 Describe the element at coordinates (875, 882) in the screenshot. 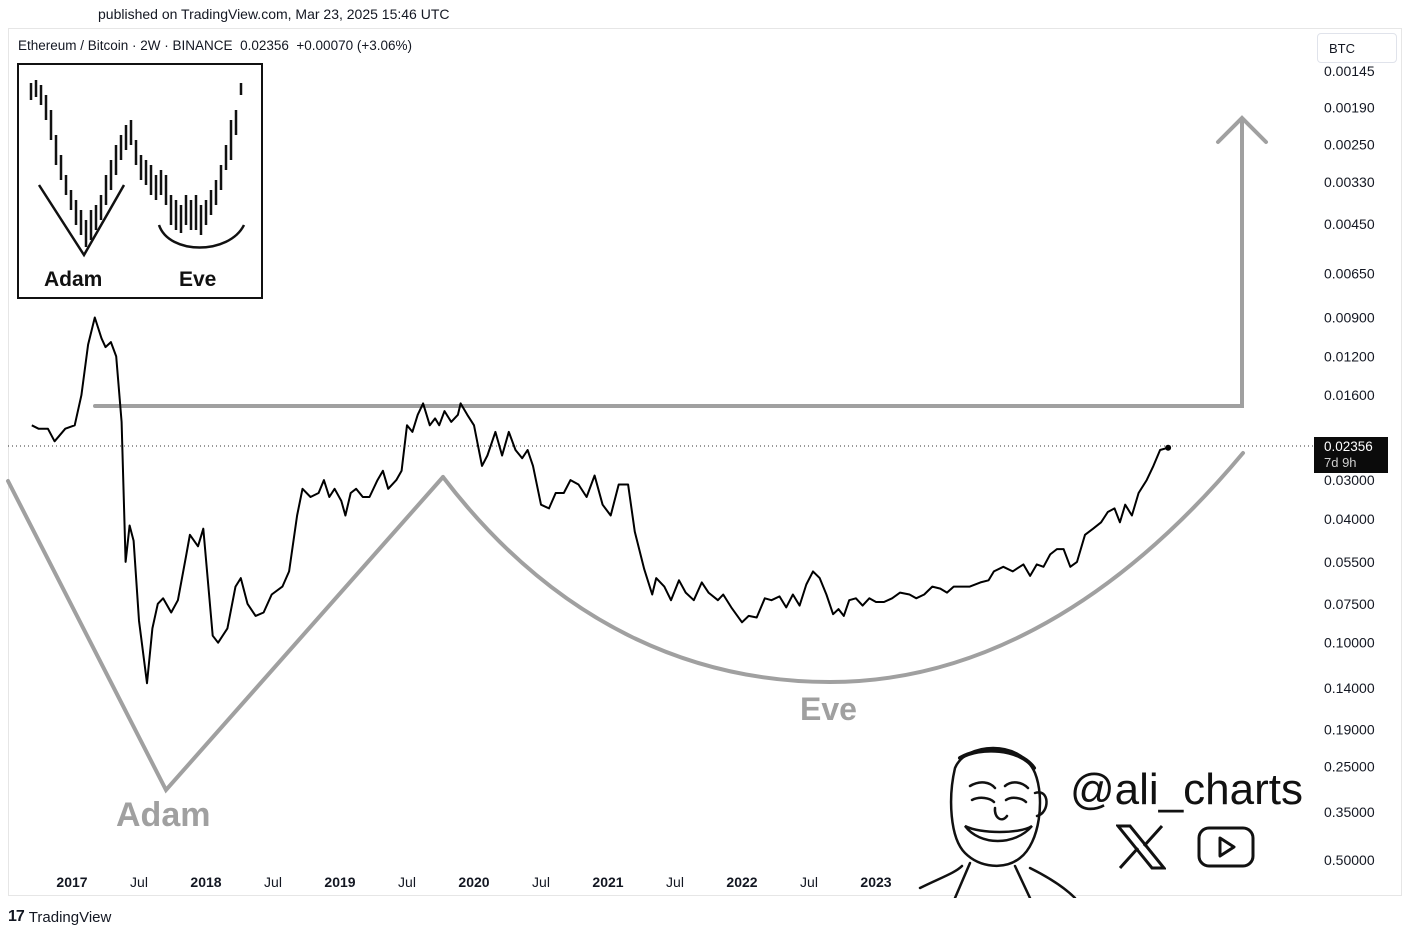

I see `time-tick-label: 2023` at that location.